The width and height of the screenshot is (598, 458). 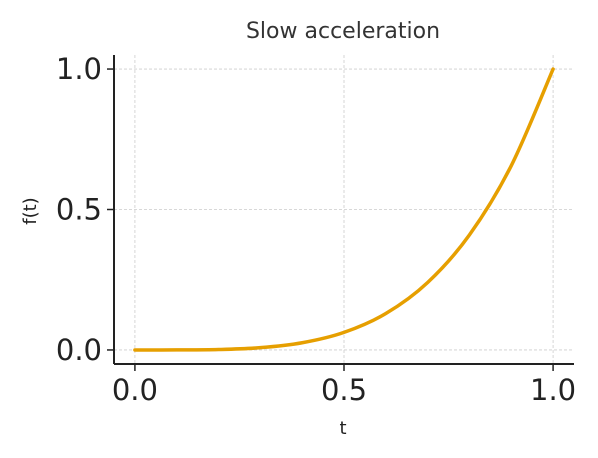 What do you see at coordinates (79, 69) in the screenshot?
I see `y-tick-label: 1.0` at bounding box center [79, 69].